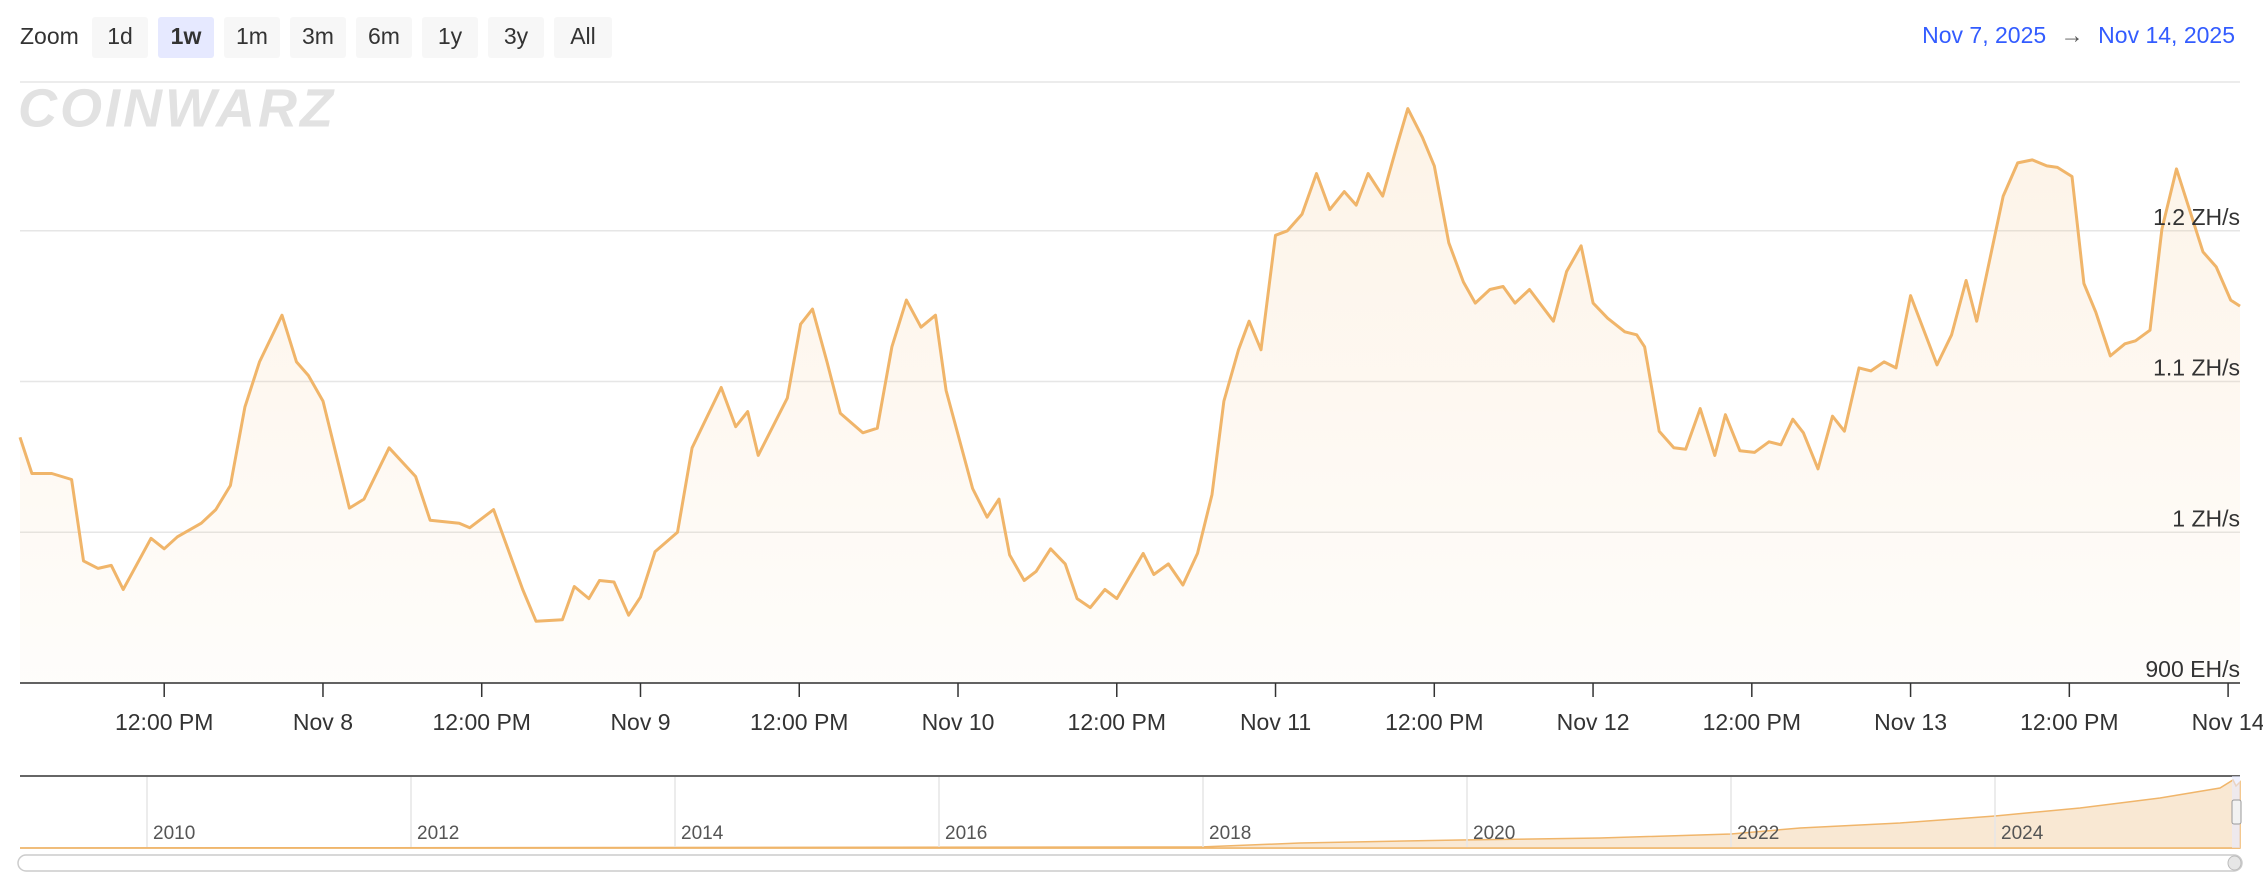 The height and width of the screenshot is (894, 2263). I want to click on range-from: Nov 7, 2025, so click(1984, 35).